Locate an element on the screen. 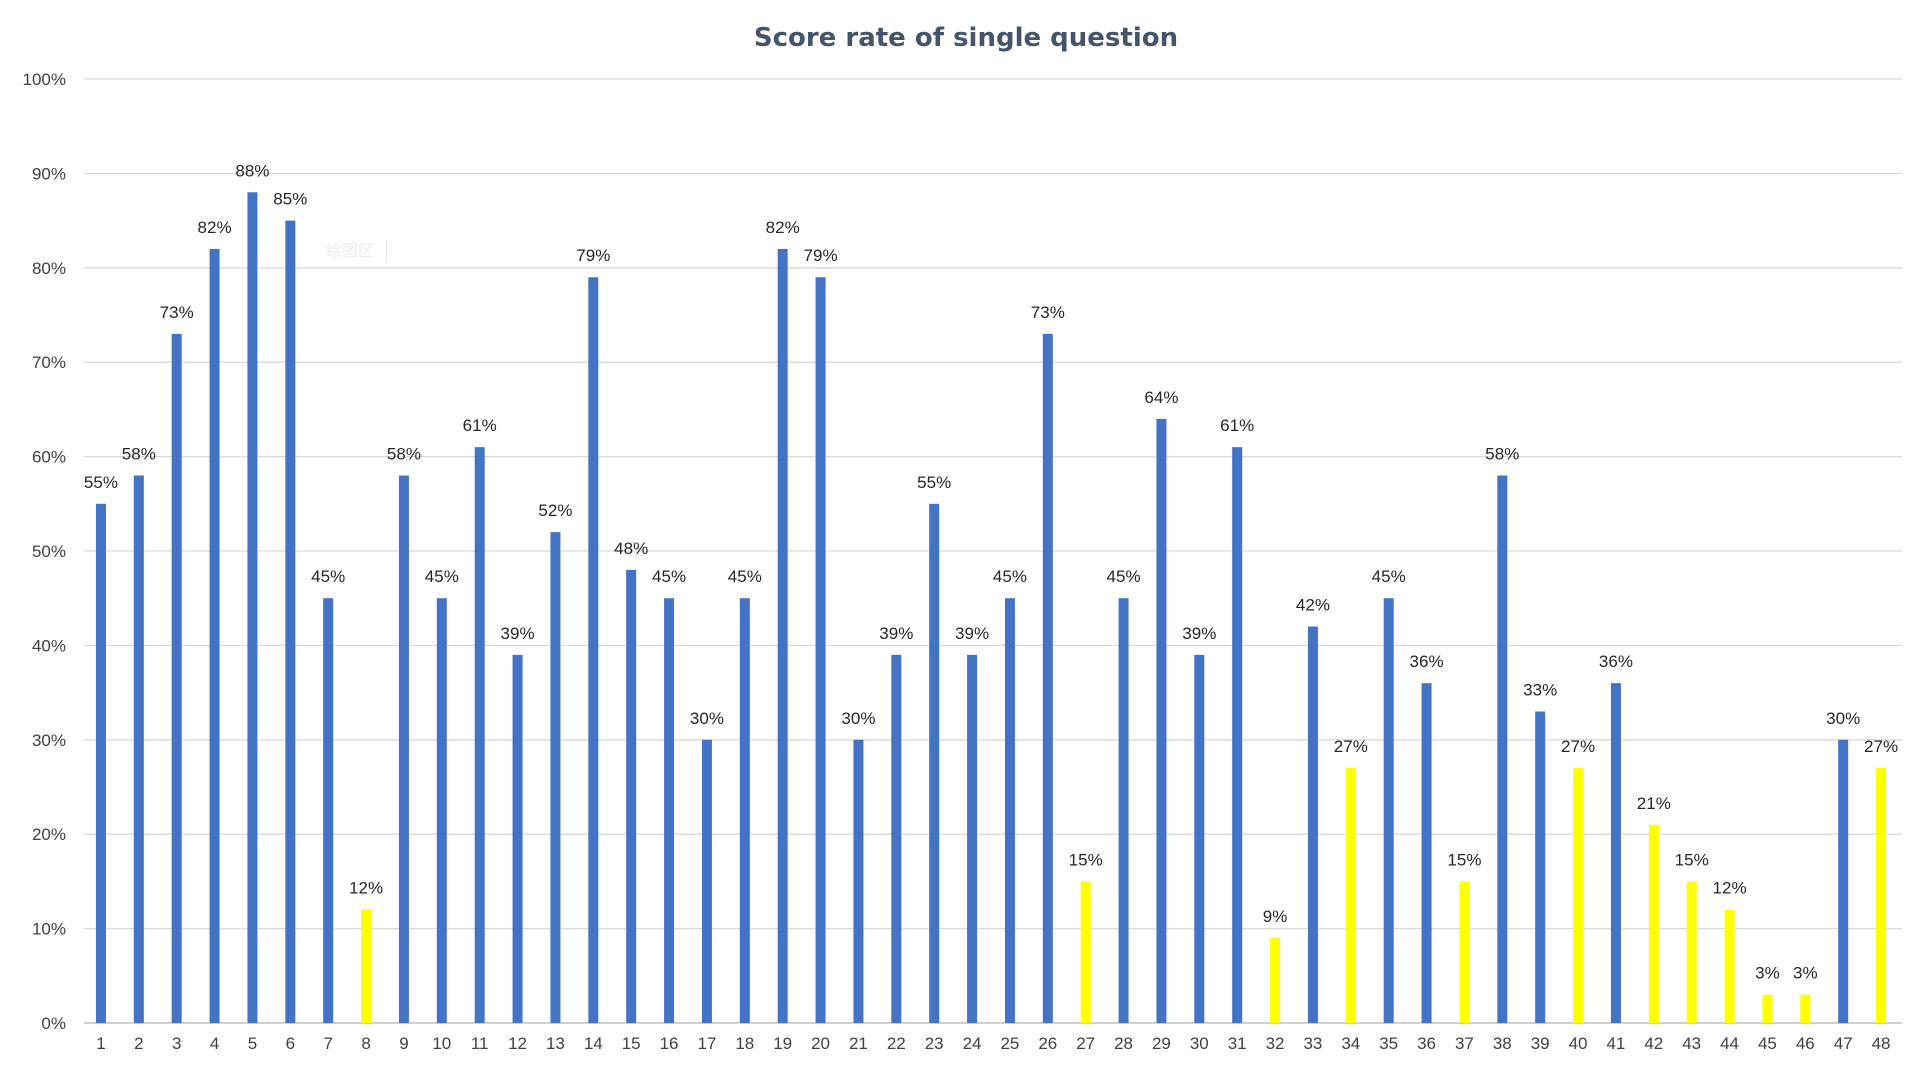 This screenshot has width=1920, height=1074. x-tick-label: 33 is located at coordinates (1312, 1043).